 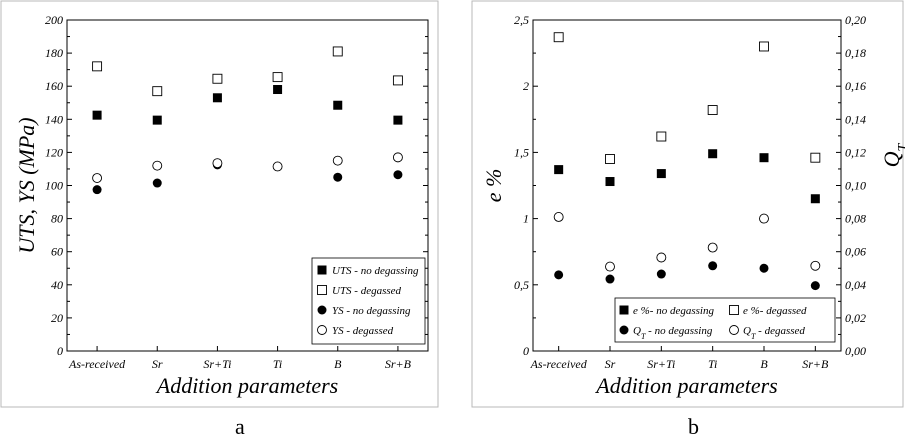 I want to click on x-tick-label: Ti, so click(x=712, y=364).